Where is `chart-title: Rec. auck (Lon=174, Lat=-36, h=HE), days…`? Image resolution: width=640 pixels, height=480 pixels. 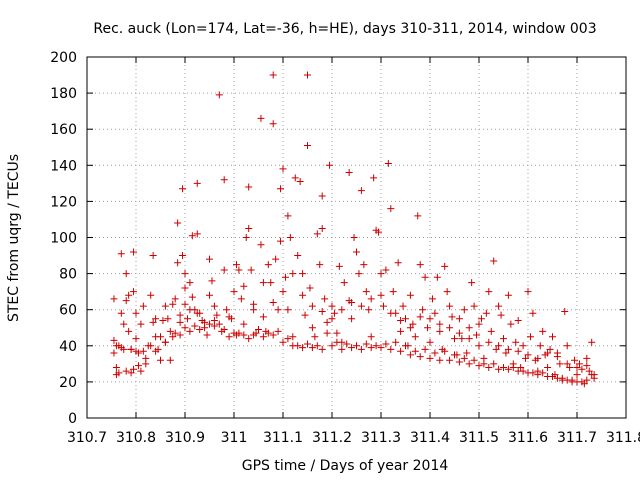
chart-title: Rec. auck (Lon=174, Lat=-36, h=HE), days… is located at coordinates (344, 29).